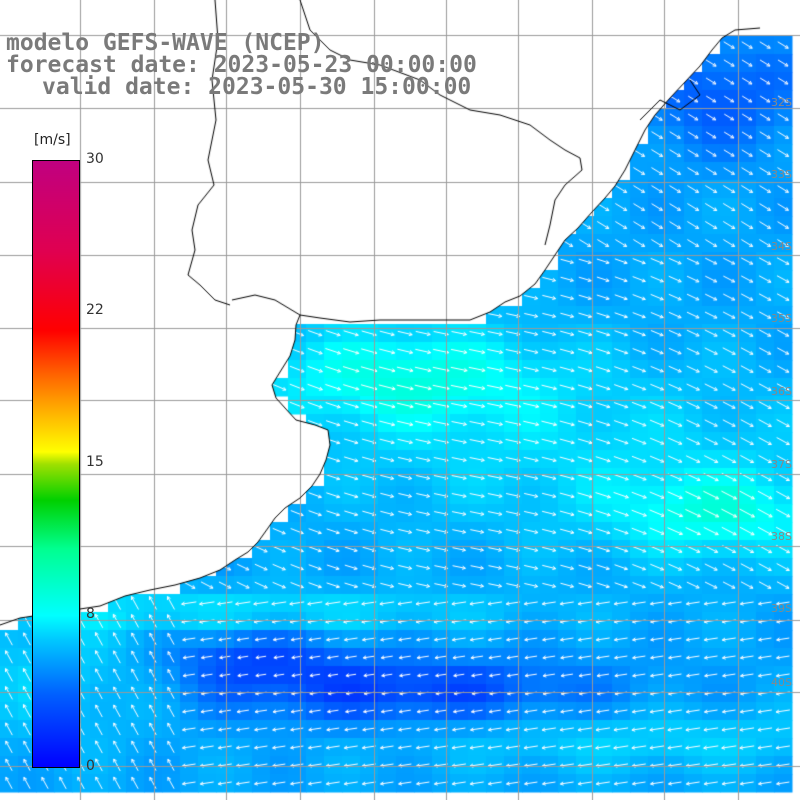 This screenshot has height=800, width=800. Describe the element at coordinates (95, 159) in the screenshot. I see `colorbar-tick-30: 30` at that location.